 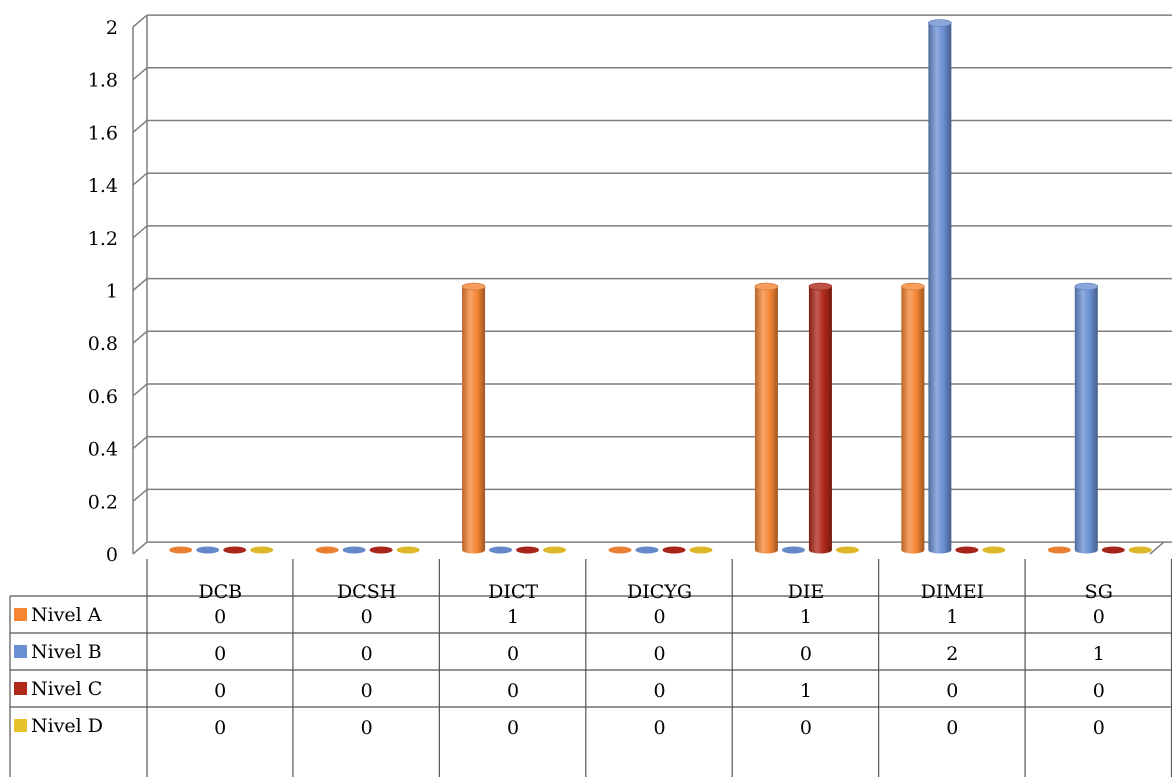 What do you see at coordinates (327, 550) in the screenshot?
I see `bar-nivel-a-dcsh` at bounding box center [327, 550].